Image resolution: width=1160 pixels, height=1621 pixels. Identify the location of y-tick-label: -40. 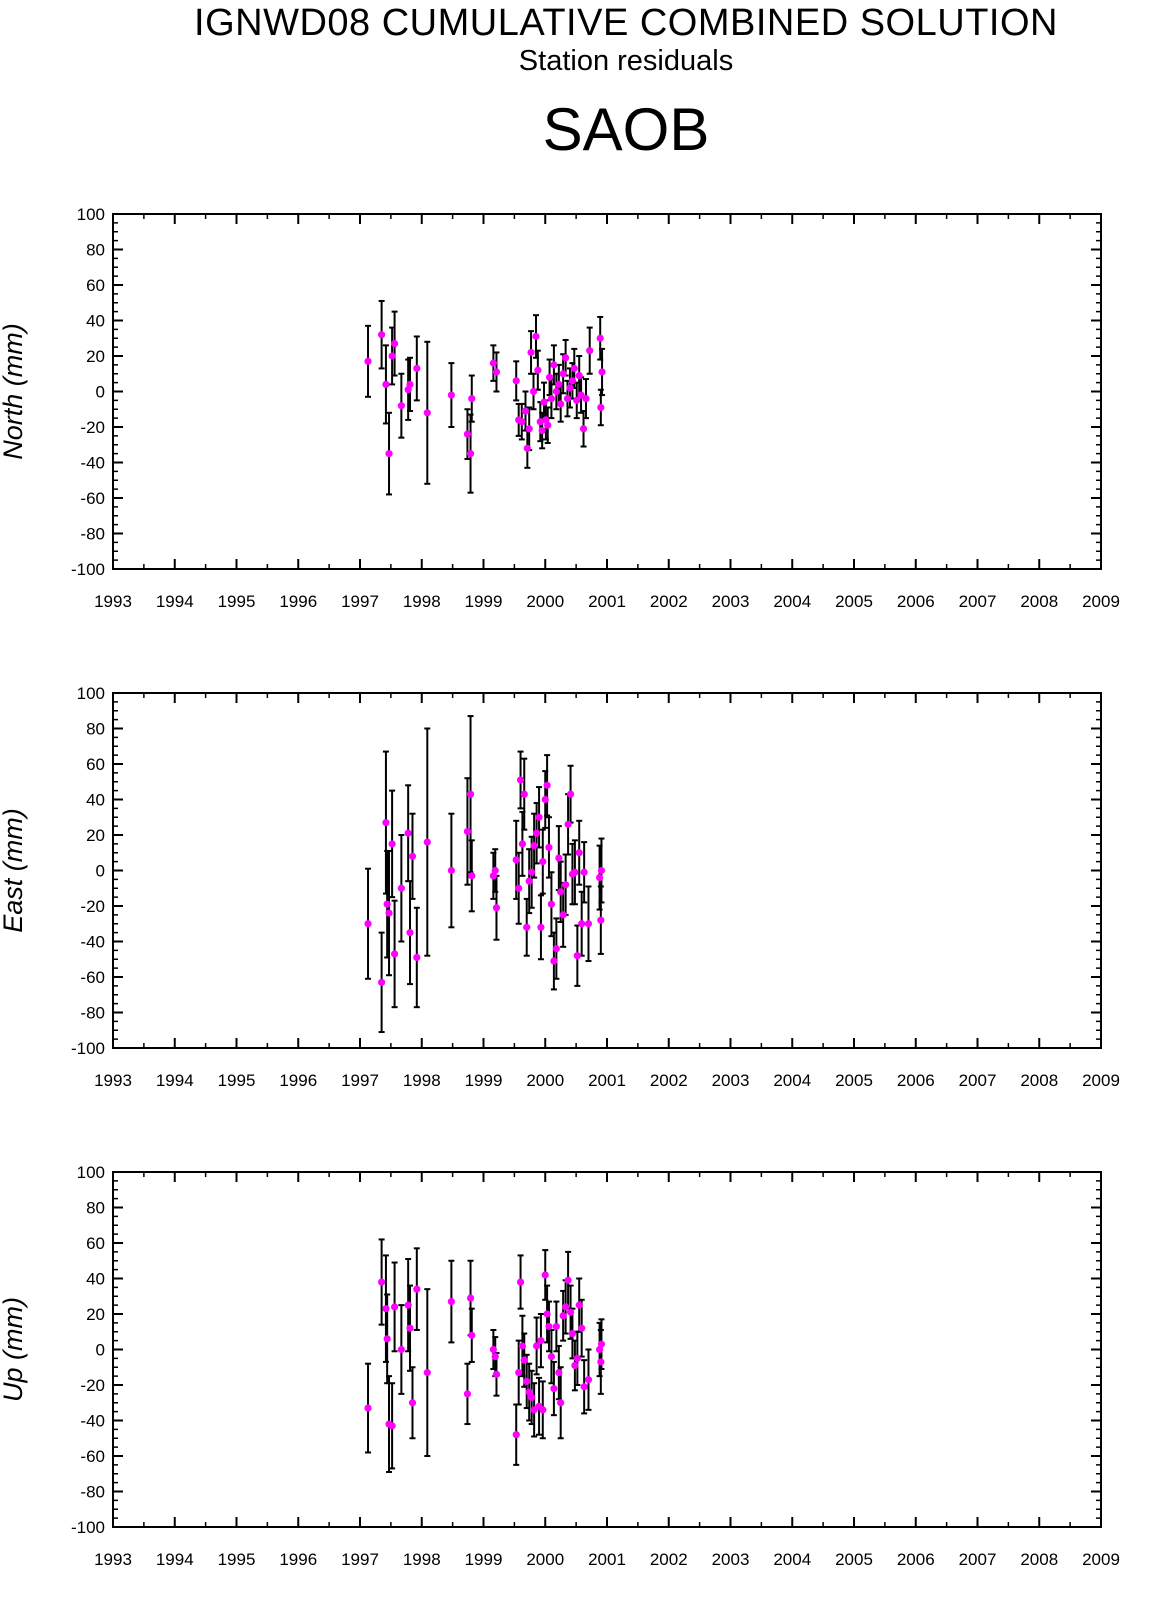
(92, 1421).